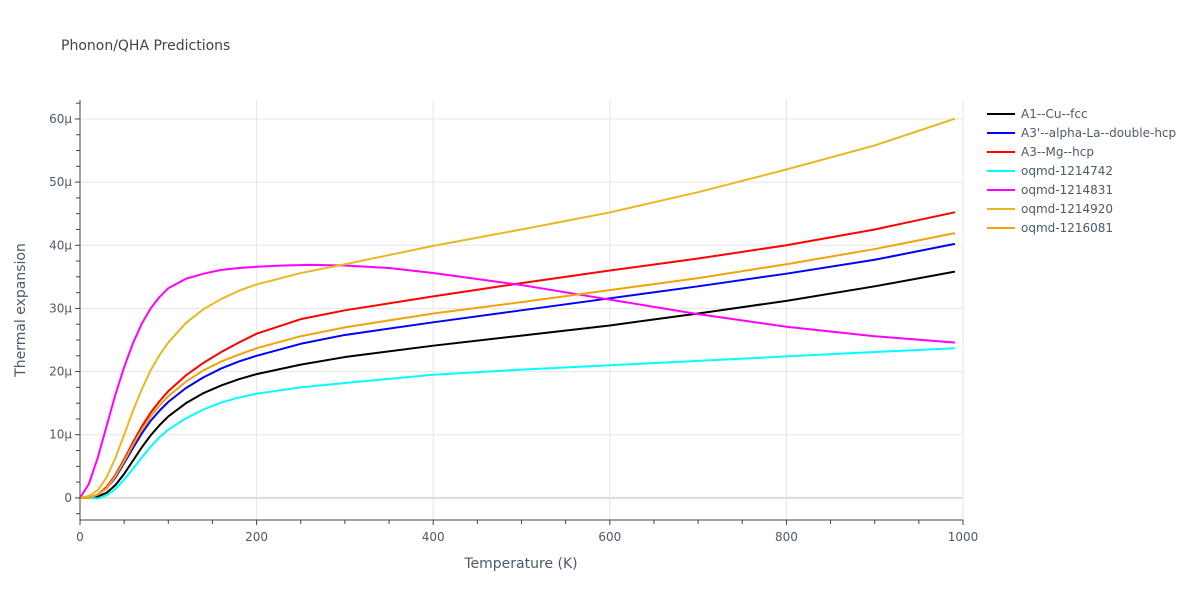 The height and width of the screenshot is (604, 1200). Describe the element at coordinates (256, 537) in the screenshot. I see `x-tick-label: 200` at that location.